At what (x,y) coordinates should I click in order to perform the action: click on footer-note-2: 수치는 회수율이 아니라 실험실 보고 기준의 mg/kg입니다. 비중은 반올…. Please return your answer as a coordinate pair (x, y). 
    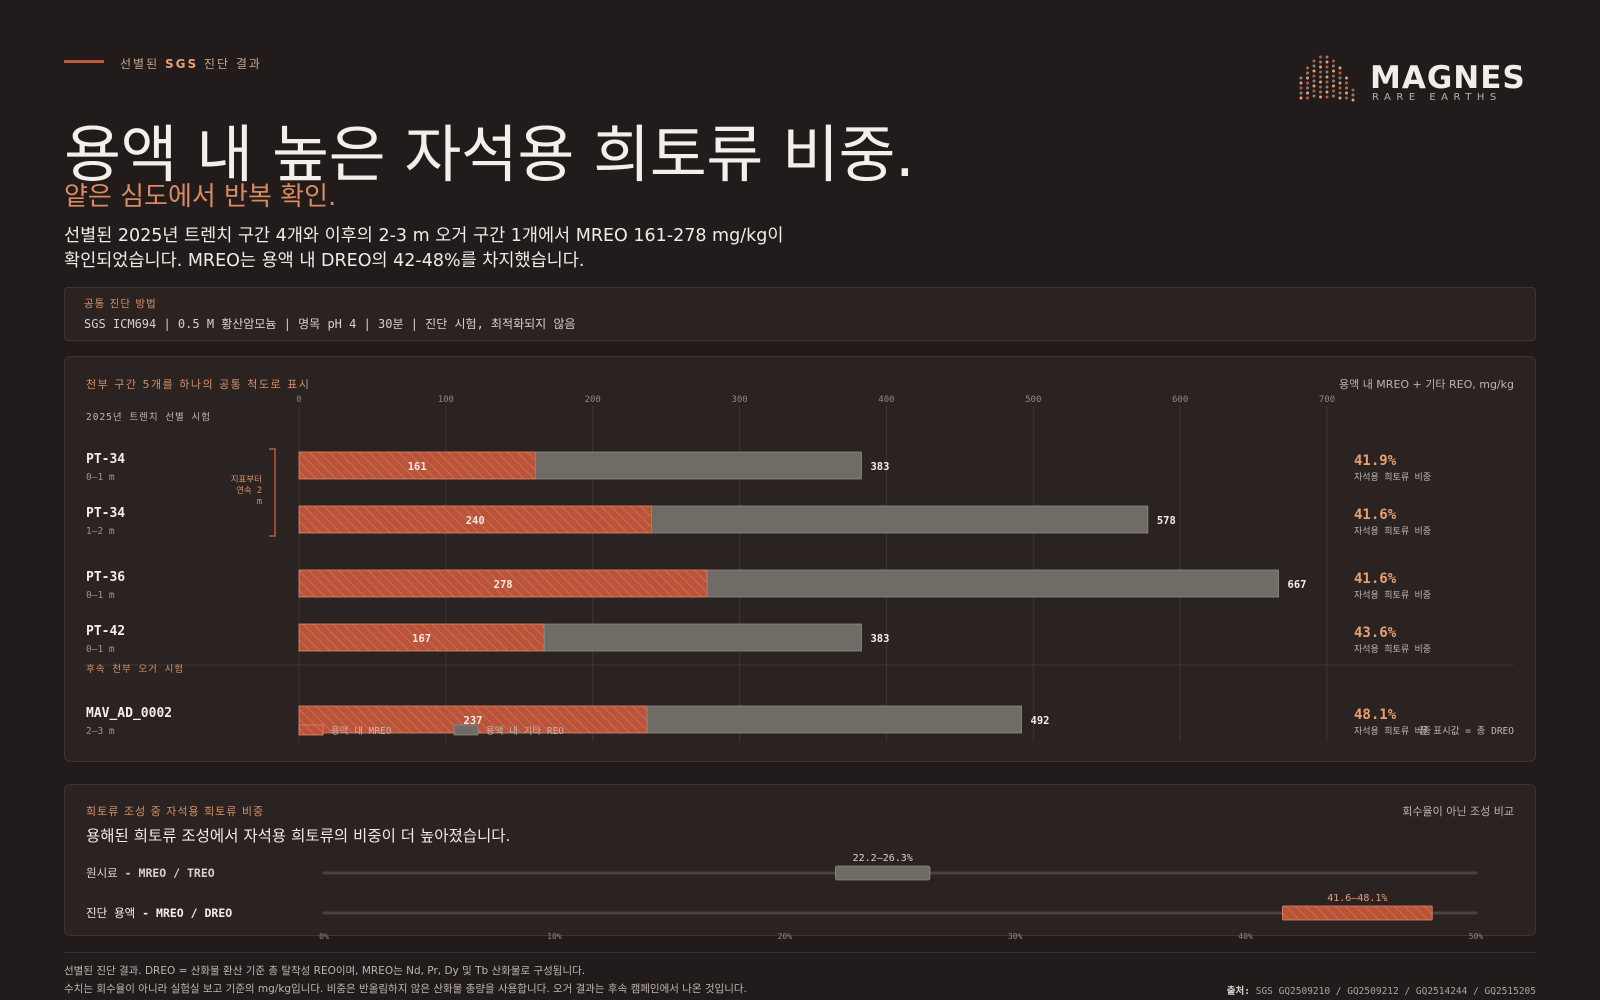
    Looking at the image, I should click on (405, 989).